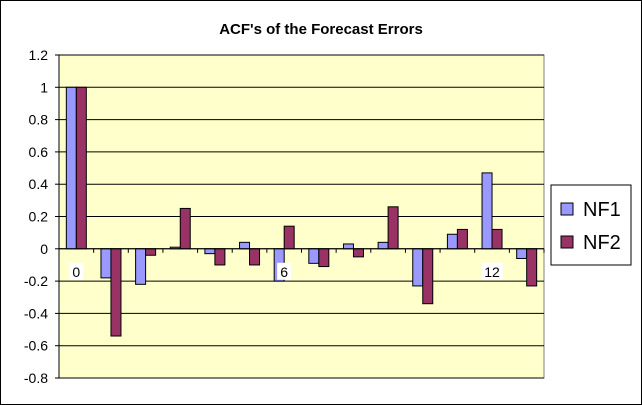  Describe the element at coordinates (44, 87) in the screenshot. I see `y-tick-label: 1` at that location.